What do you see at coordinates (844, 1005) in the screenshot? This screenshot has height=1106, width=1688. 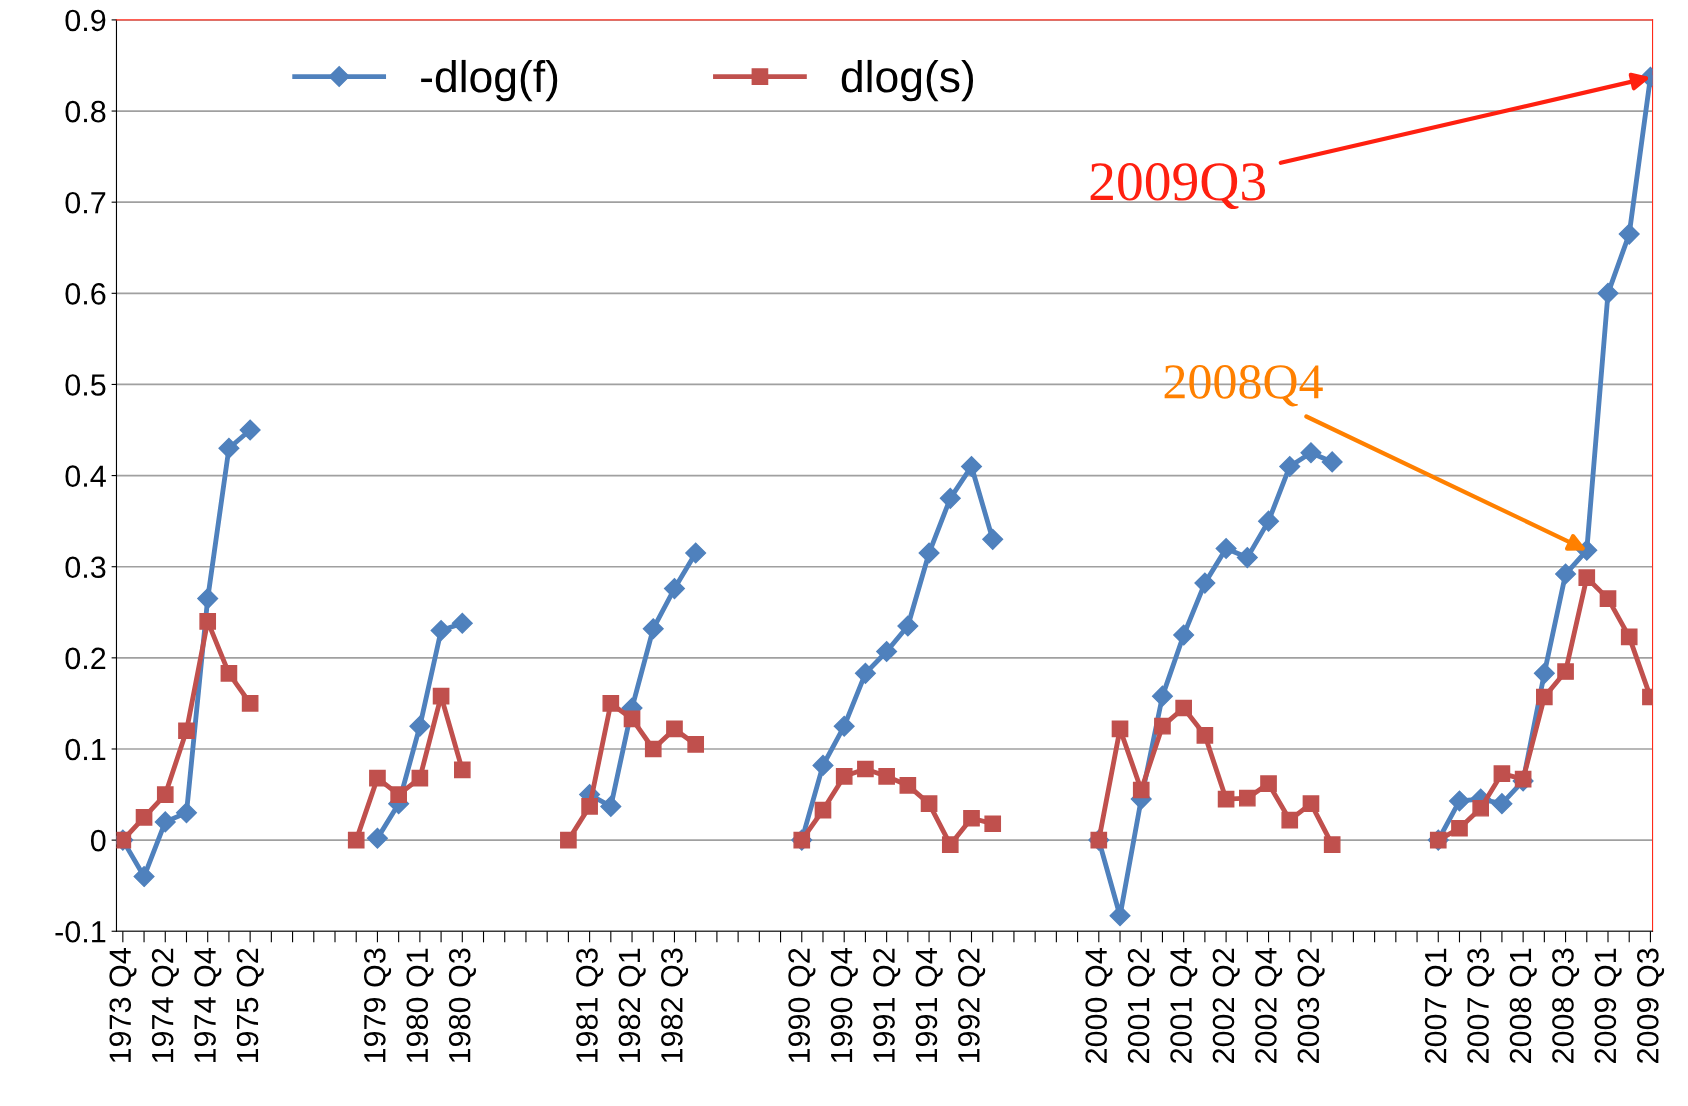 I see `x-tick-label: 1990 Q4` at bounding box center [844, 1005].